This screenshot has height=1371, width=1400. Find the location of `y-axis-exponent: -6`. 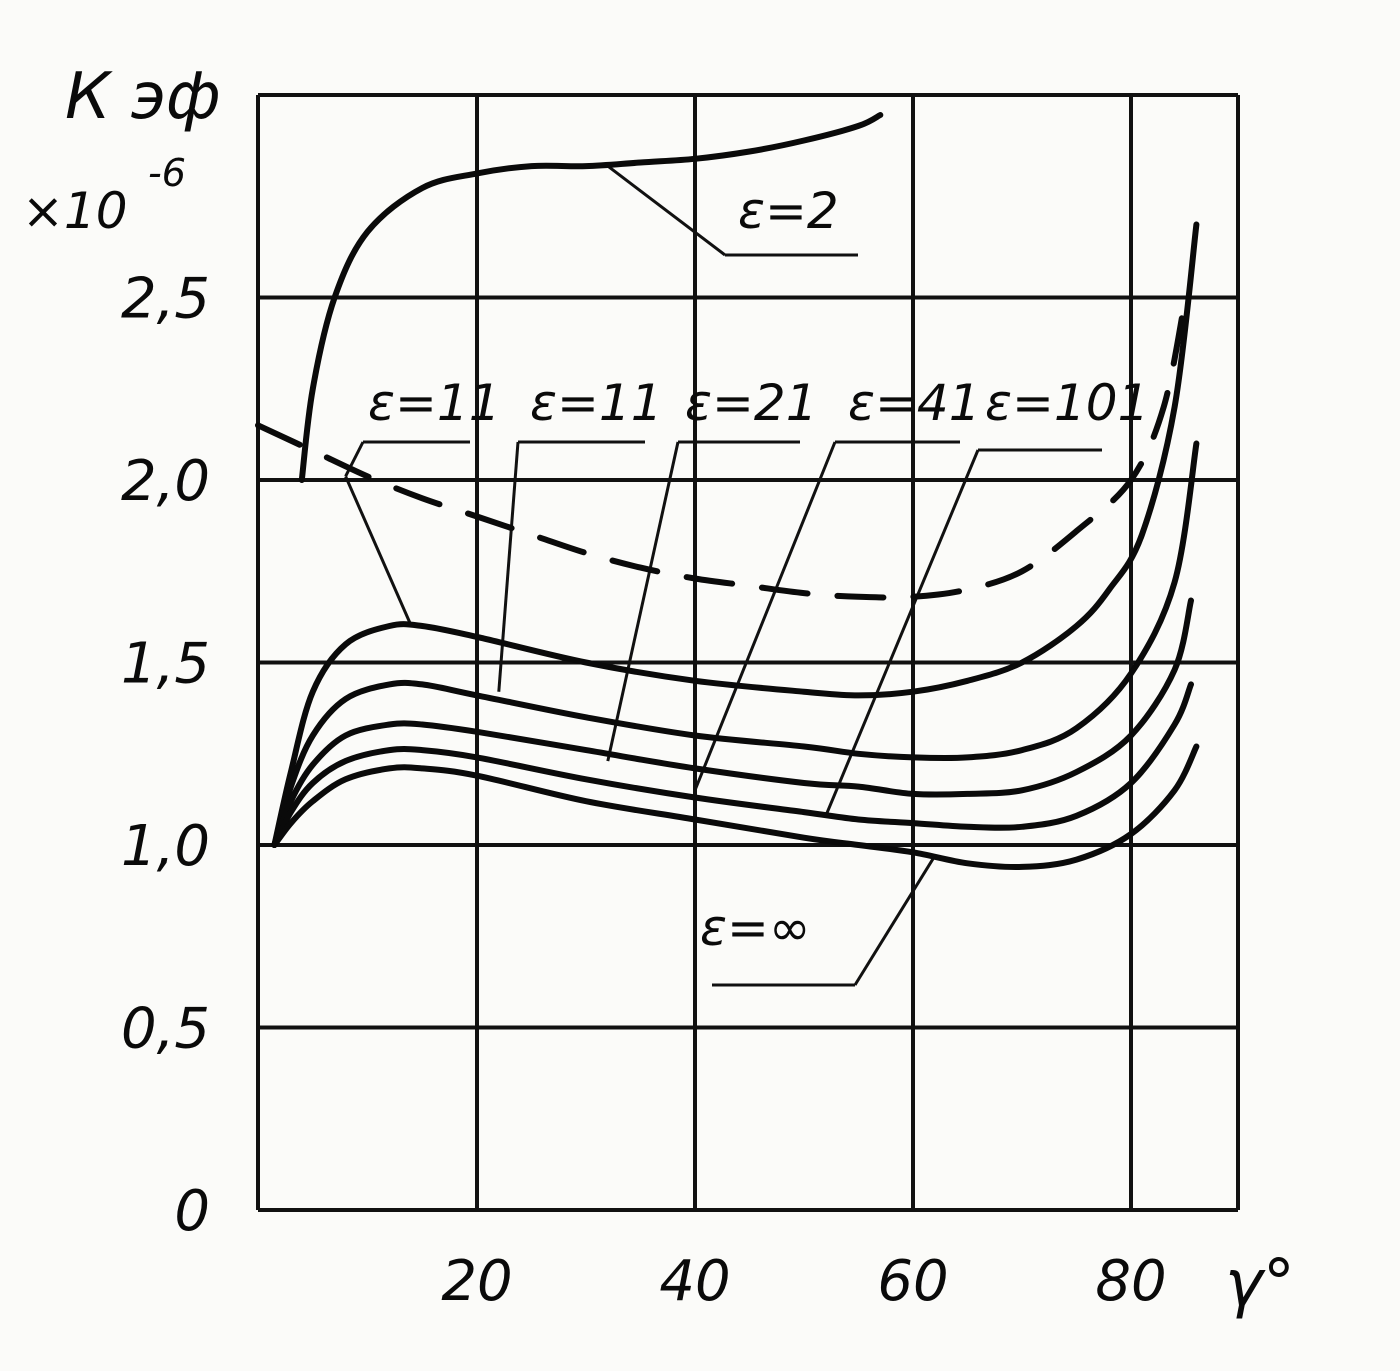

y-axis-exponent: -6 is located at coordinates (167, 173).